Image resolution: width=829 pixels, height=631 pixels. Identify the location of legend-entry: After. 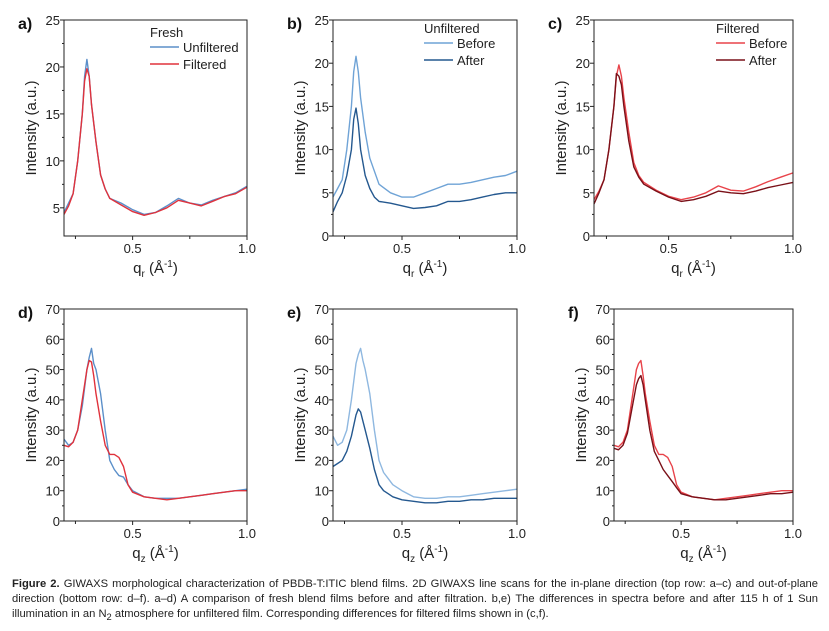
(763, 60).